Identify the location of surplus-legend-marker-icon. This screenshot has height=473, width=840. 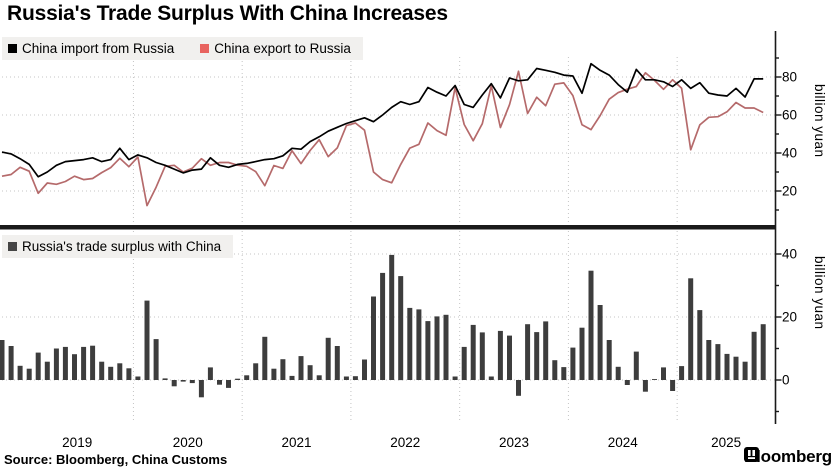
(12, 246).